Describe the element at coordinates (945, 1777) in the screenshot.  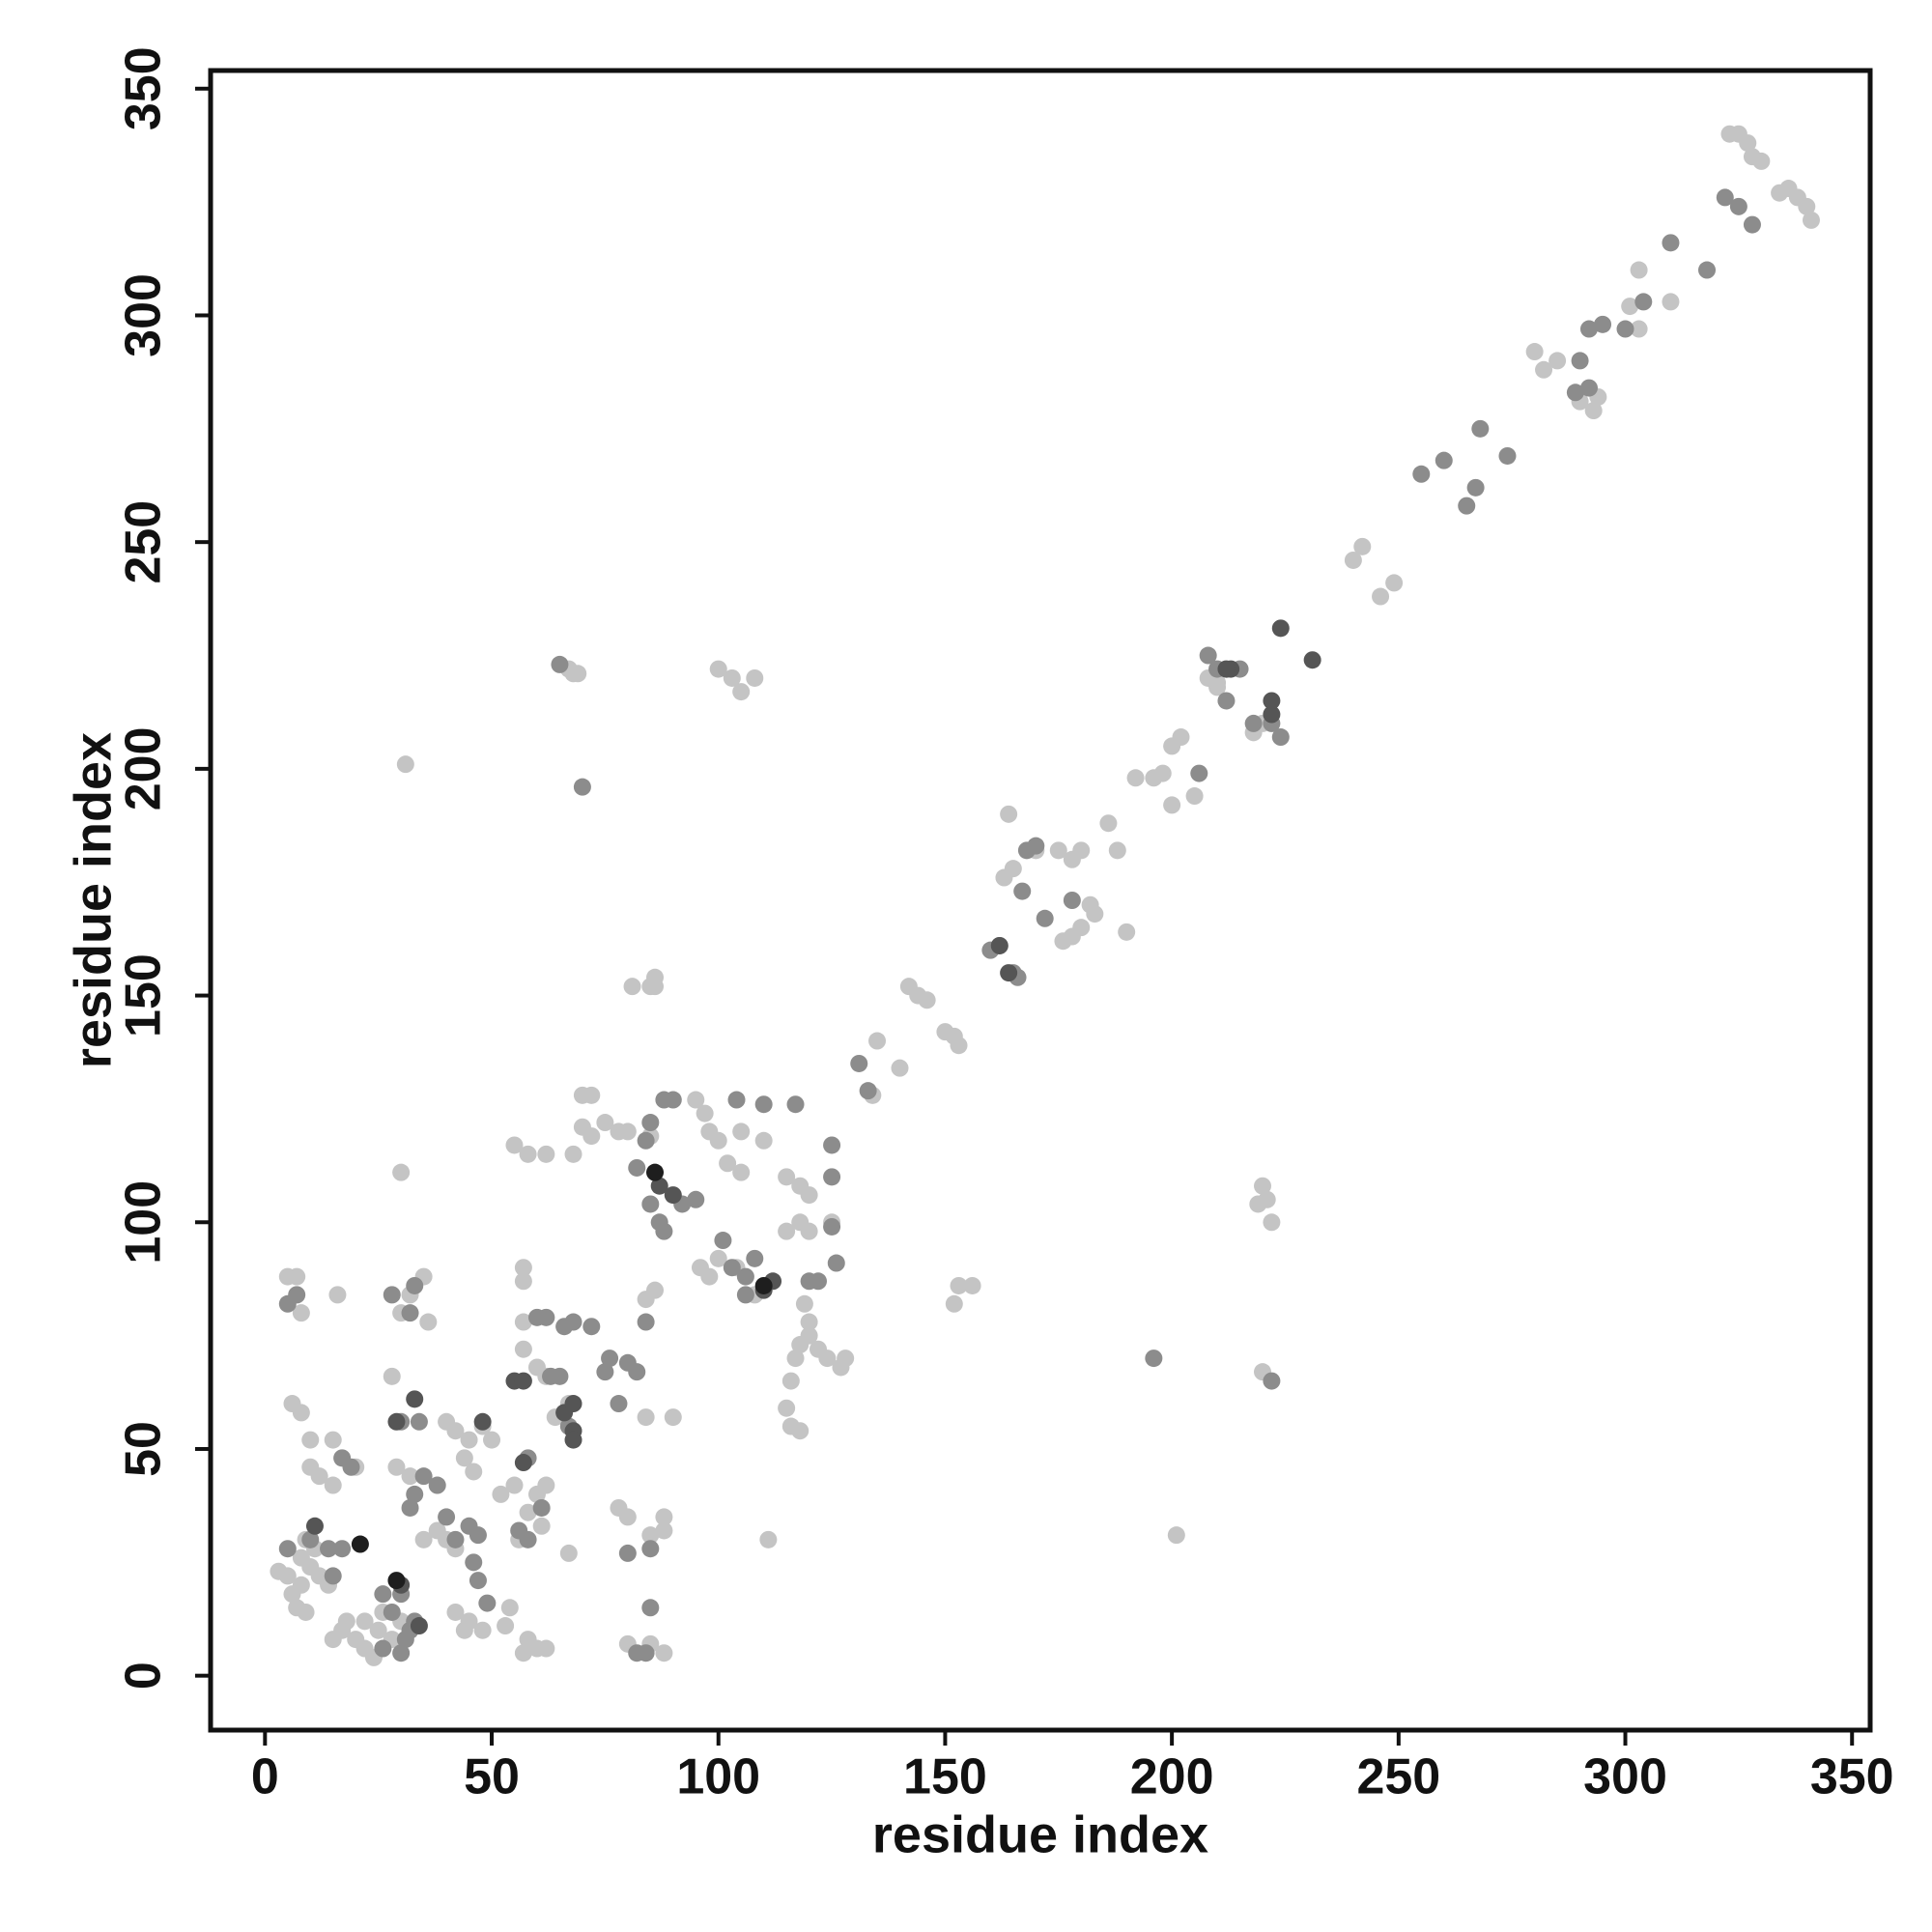
I see `x-tick-label: 150` at that location.